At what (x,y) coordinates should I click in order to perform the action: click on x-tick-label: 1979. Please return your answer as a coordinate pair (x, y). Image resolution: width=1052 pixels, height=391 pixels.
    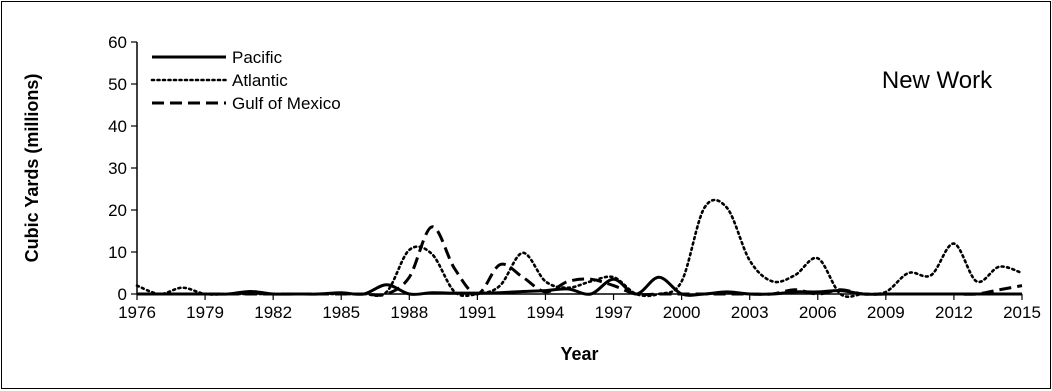
    Looking at the image, I should click on (205, 312).